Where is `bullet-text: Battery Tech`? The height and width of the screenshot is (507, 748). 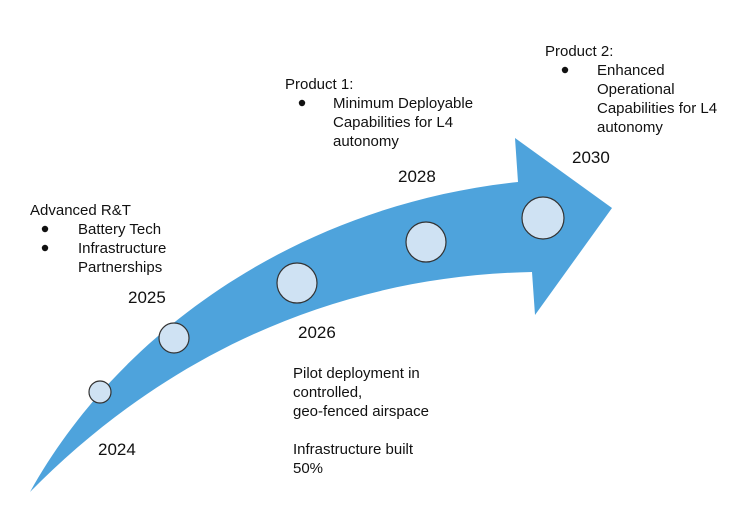
bullet-text: Battery Tech is located at coordinates (119, 229).